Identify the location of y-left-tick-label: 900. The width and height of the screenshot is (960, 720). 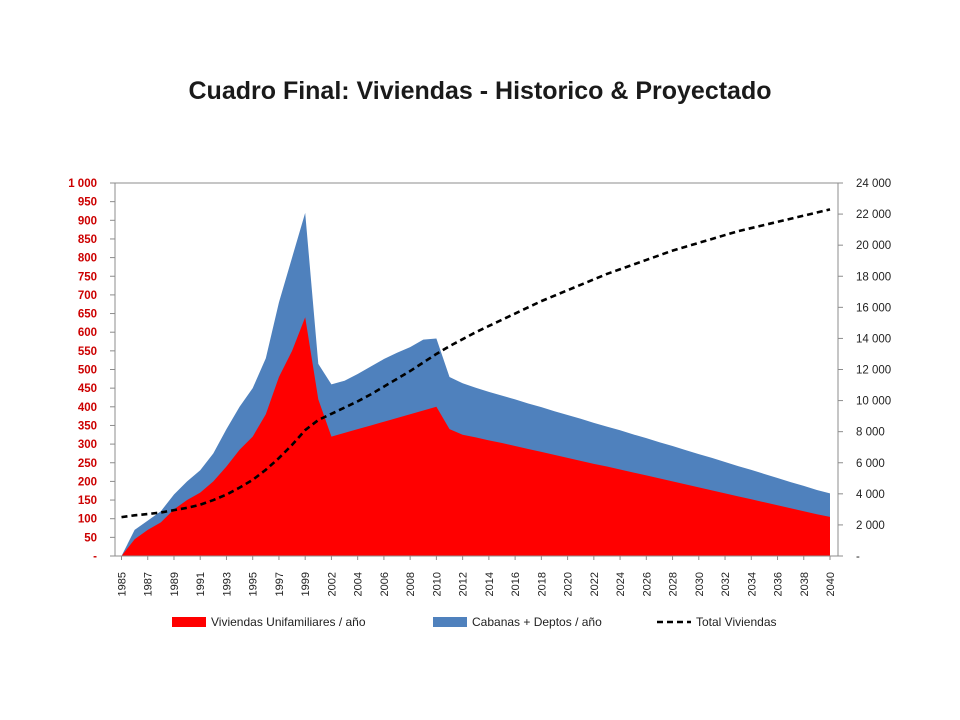
(87, 221).